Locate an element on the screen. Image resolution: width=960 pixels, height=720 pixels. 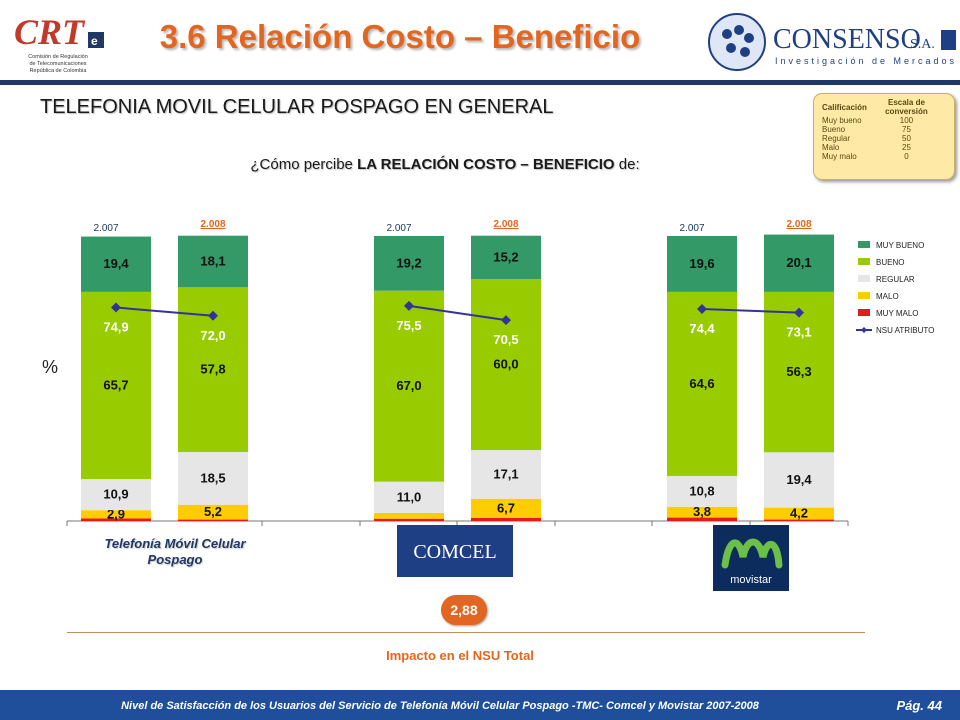
scale-label: Malo is located at coordinates (831, 147).